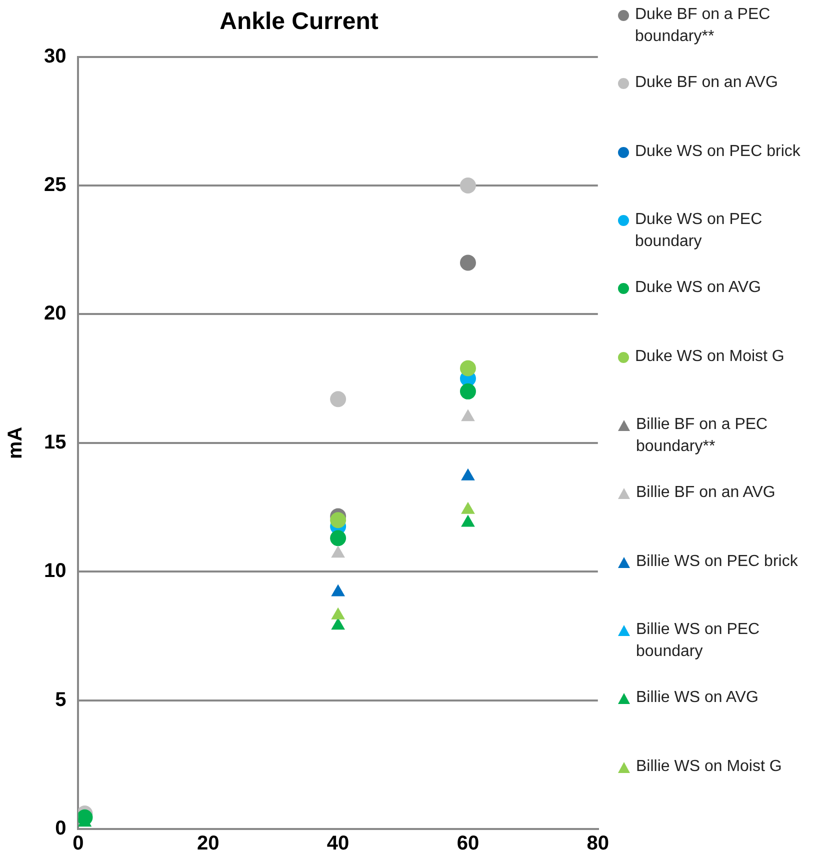 This screenshot has height=867, width=830. Describe the element at coordinates (55, 442) in the screenshot. I see `y-tick-label: 15` at that location.